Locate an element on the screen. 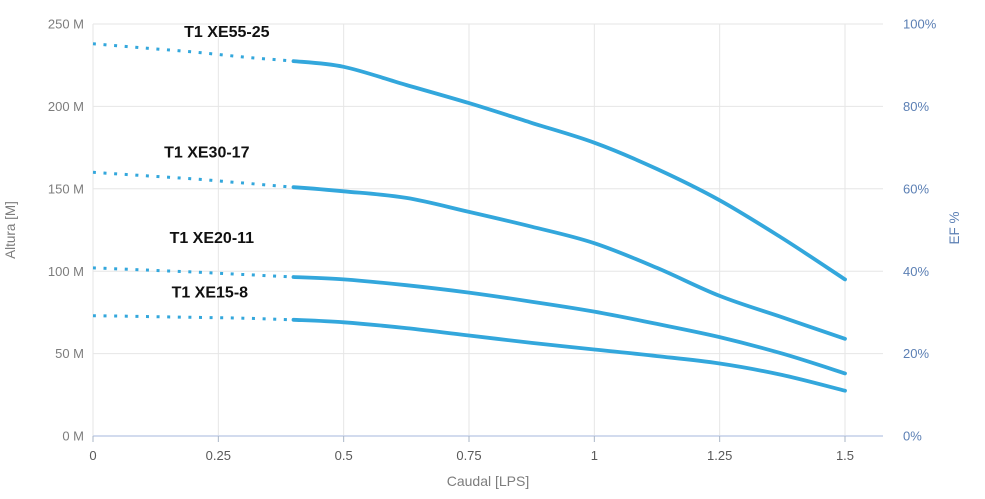 The width and height of the screenshot is (985, 499). series-label-t1-xe55-25: T1 XE55-25 is located at coordinates (226, 32).